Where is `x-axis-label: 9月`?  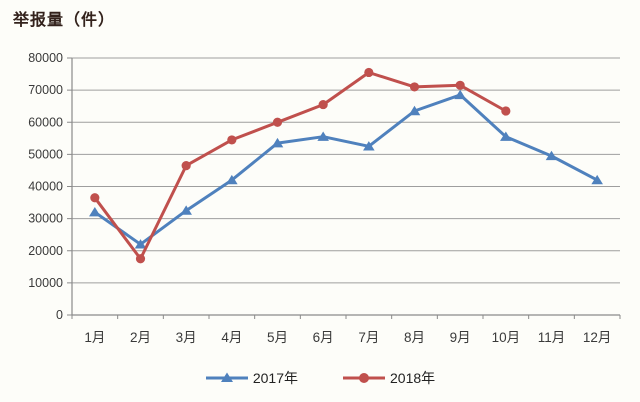 x-axis-label: 9月 is located at coordinates (460, 337).